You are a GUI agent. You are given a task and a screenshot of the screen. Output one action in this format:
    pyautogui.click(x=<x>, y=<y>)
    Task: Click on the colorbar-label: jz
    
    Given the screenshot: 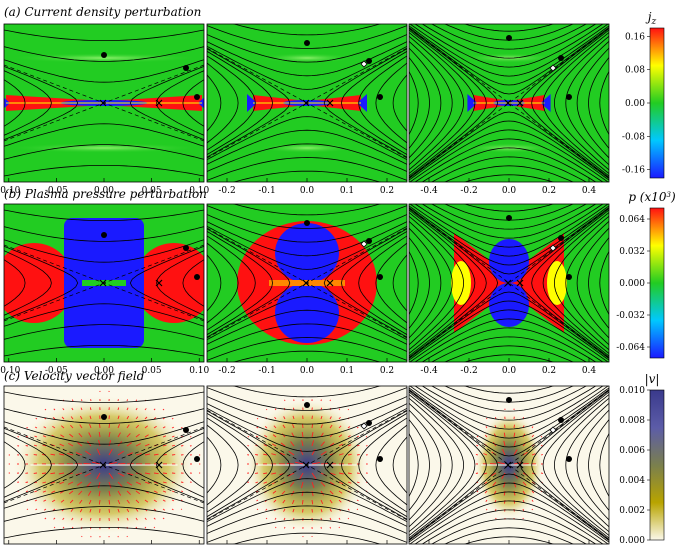 What is the action you would take?
    pyautogui.click(x=651, y=18)
    